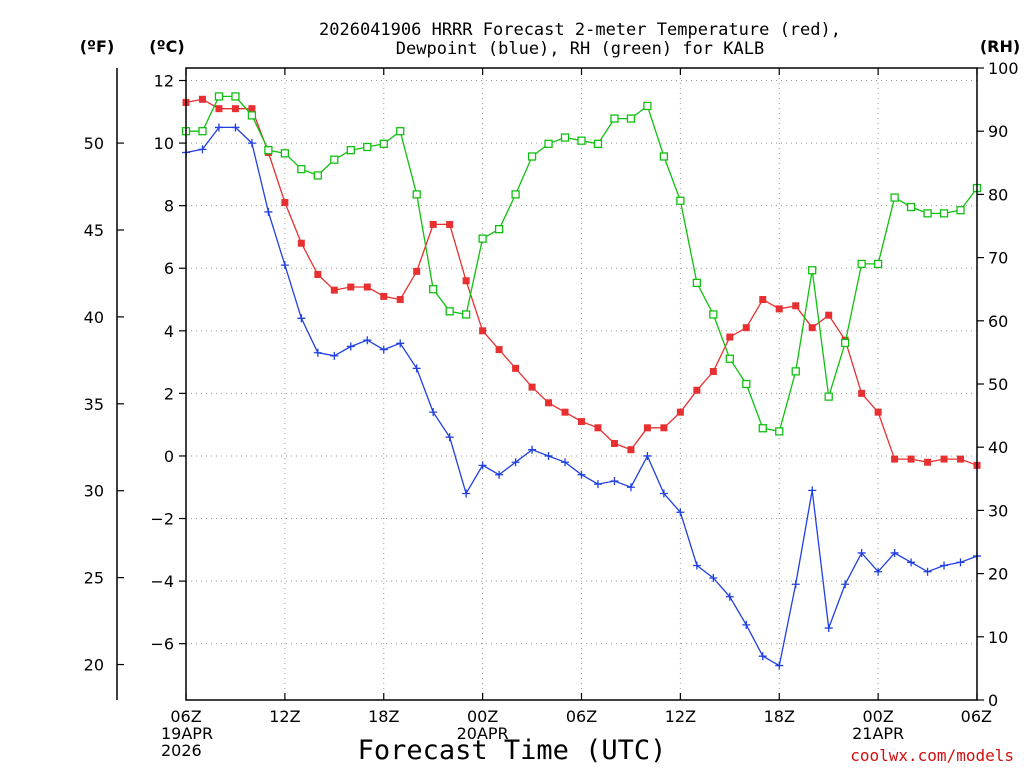  Describe the element at coordinates (998, 447) in the screenshot. I see `rh-tick-label: 40` at that location.